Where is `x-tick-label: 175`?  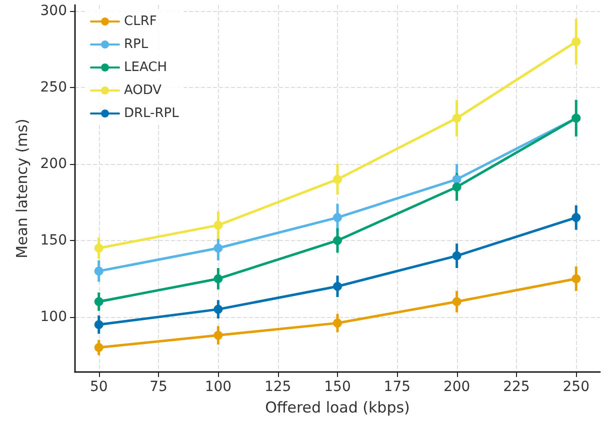 x-tick-label: 175 is located at coordinates (397, 387).